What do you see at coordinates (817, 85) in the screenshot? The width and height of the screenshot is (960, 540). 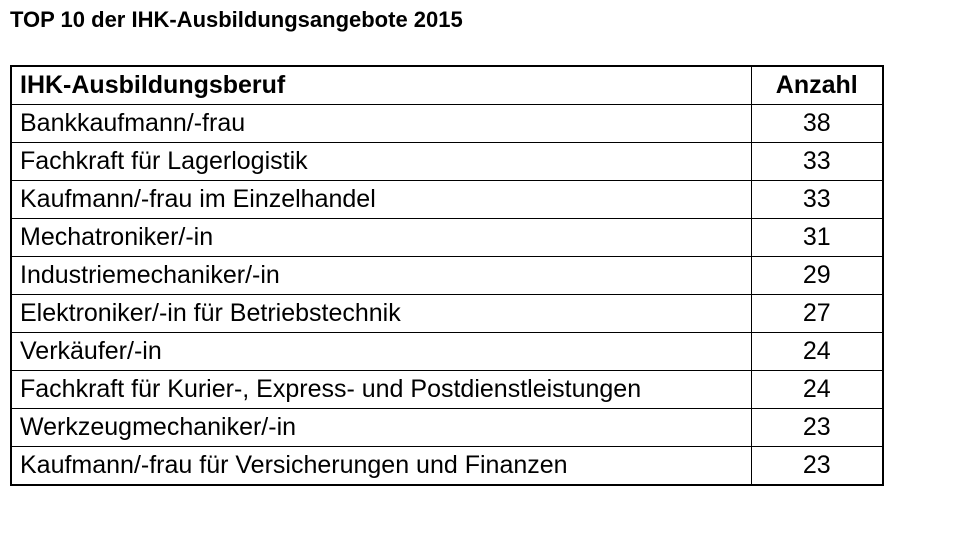 I see `column-header-anzahl: Anzahl` at bounding box center [817, 85].